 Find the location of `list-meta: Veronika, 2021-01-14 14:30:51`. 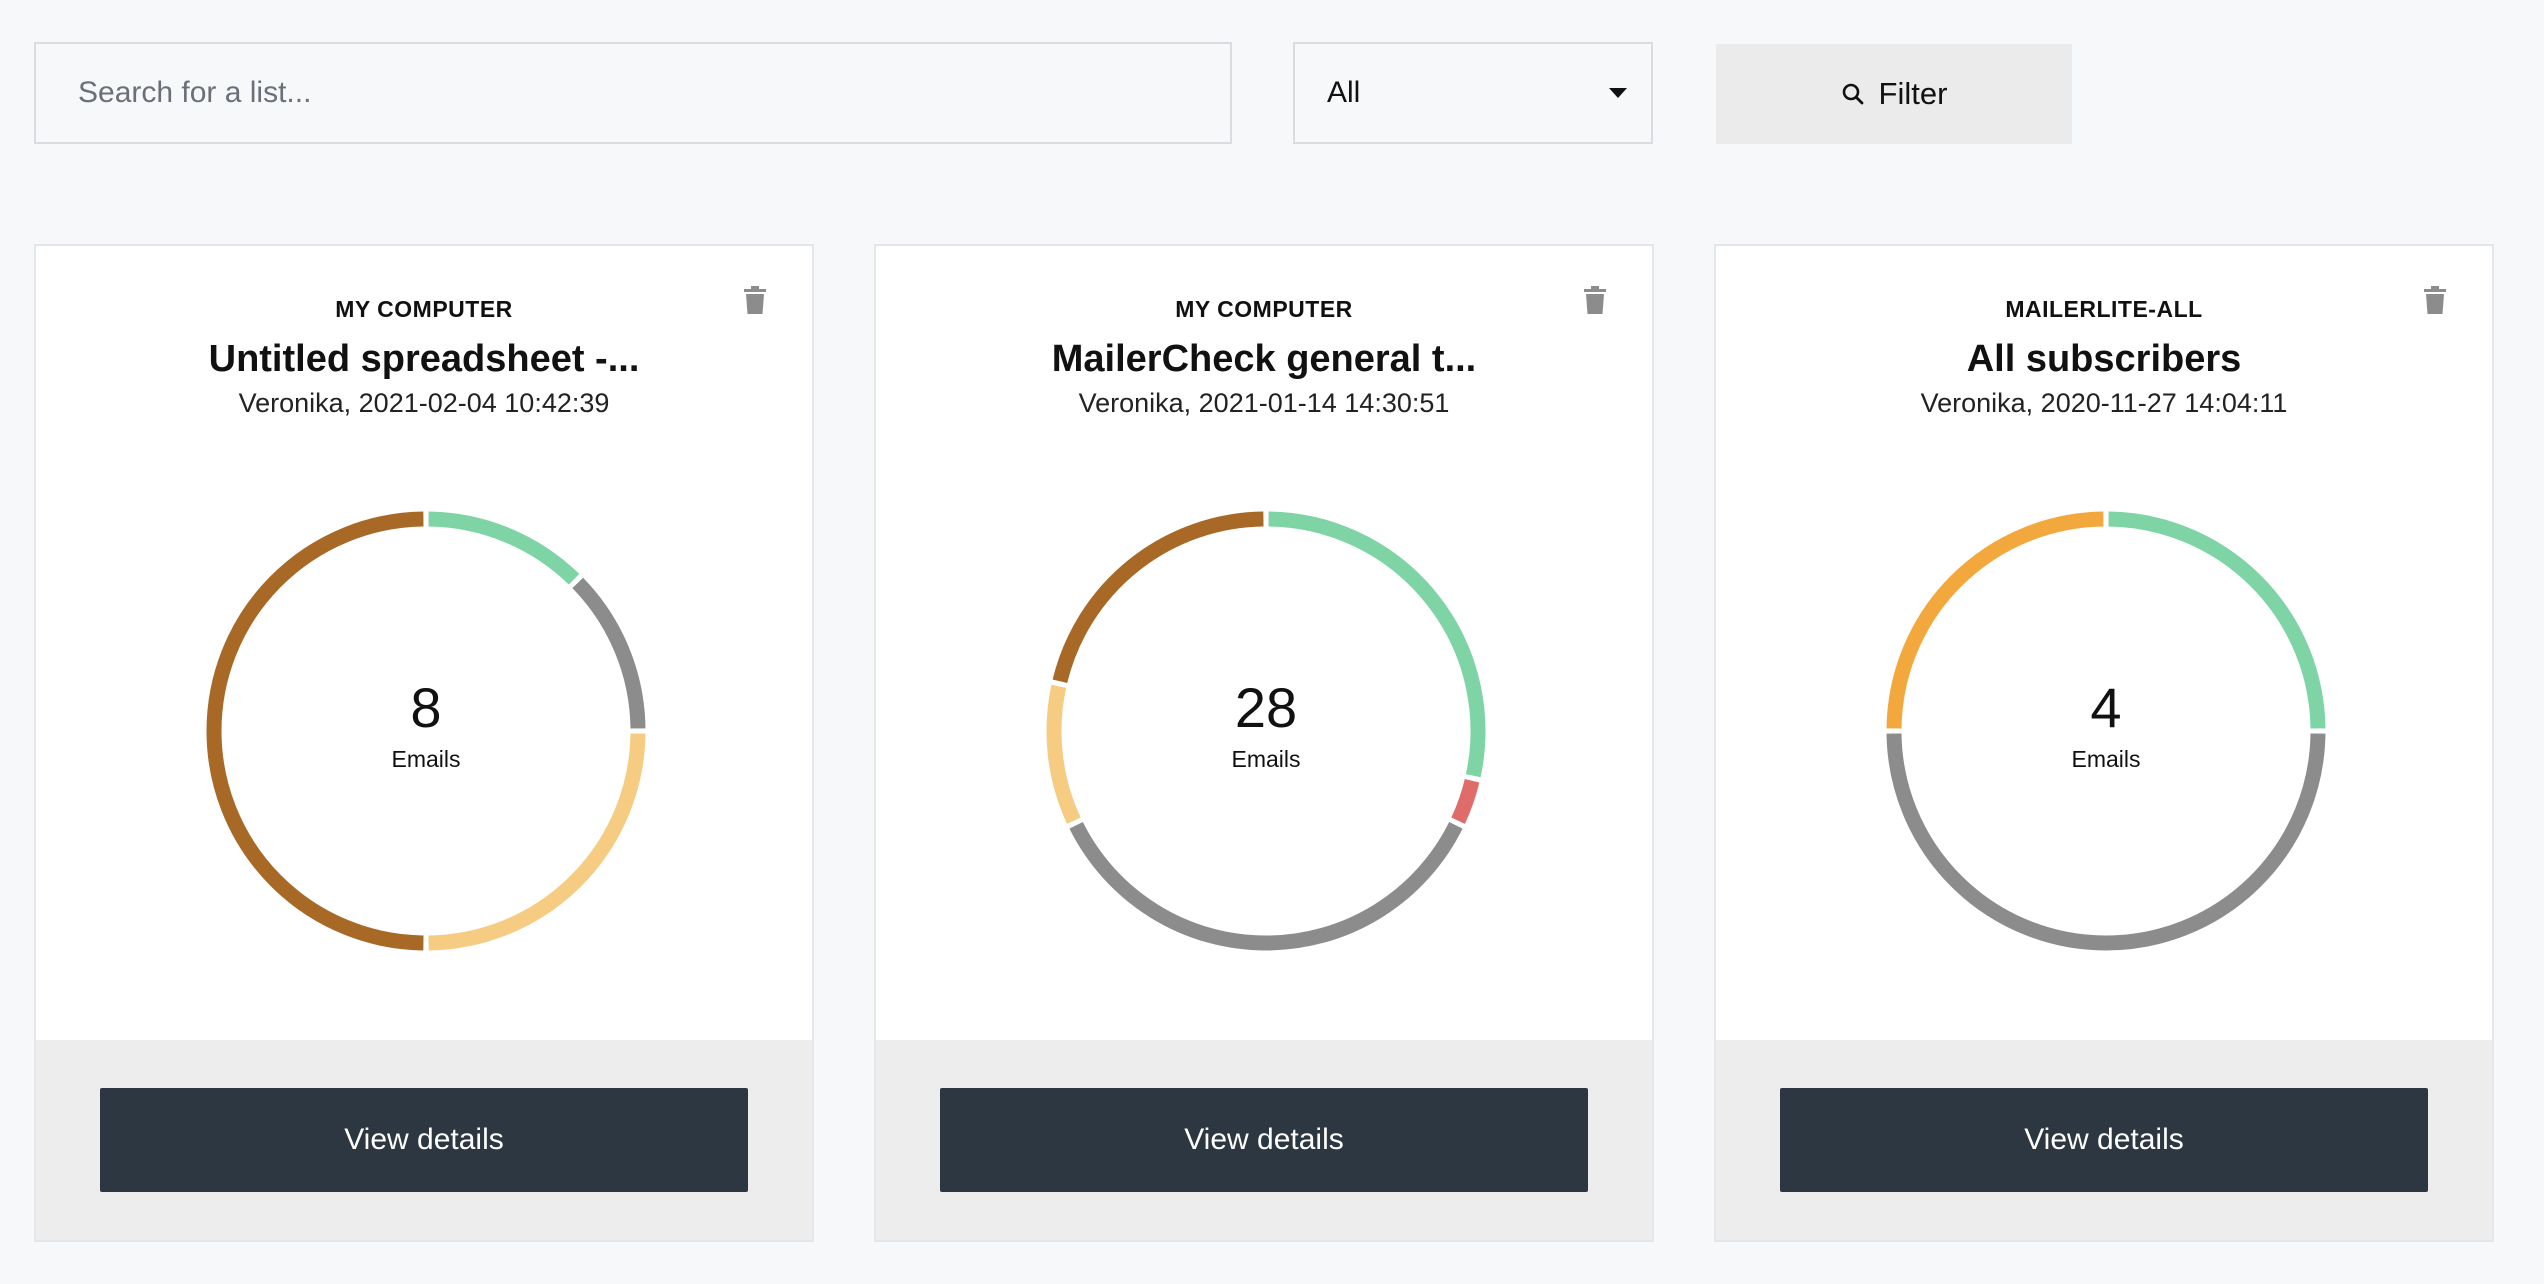

list-meta: Veronika, 2021-01-14 14:30:51 is located at coordinates (1264, 403).